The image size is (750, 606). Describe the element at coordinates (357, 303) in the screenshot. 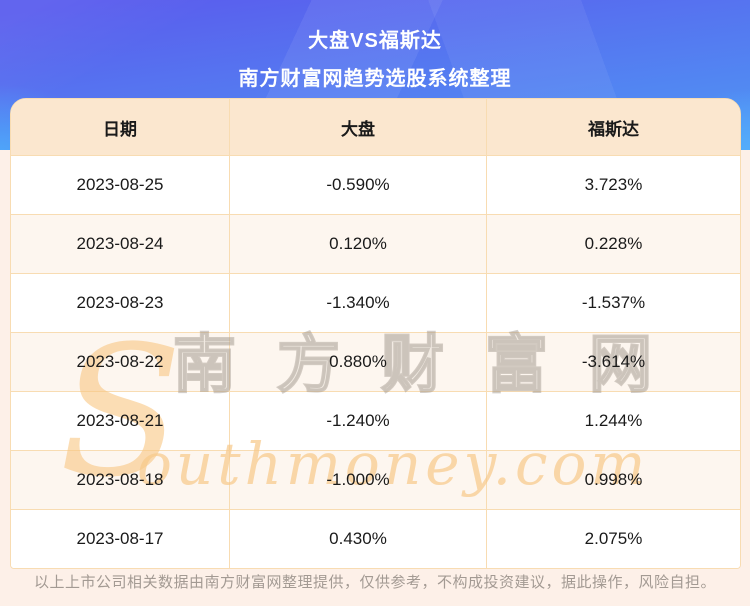

I see `cell-market-change: -1.340%` at that location.